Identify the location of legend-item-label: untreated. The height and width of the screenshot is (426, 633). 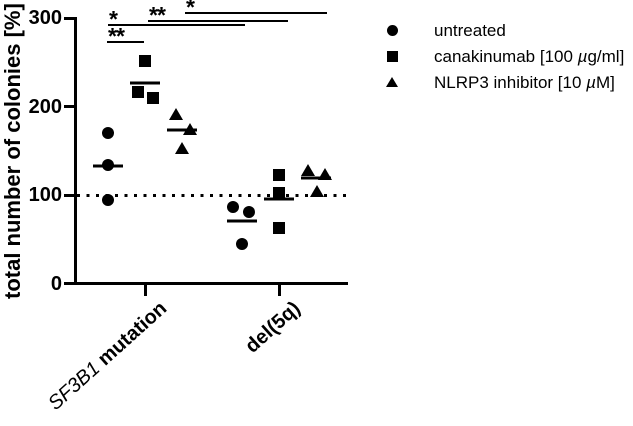
(470, 30).